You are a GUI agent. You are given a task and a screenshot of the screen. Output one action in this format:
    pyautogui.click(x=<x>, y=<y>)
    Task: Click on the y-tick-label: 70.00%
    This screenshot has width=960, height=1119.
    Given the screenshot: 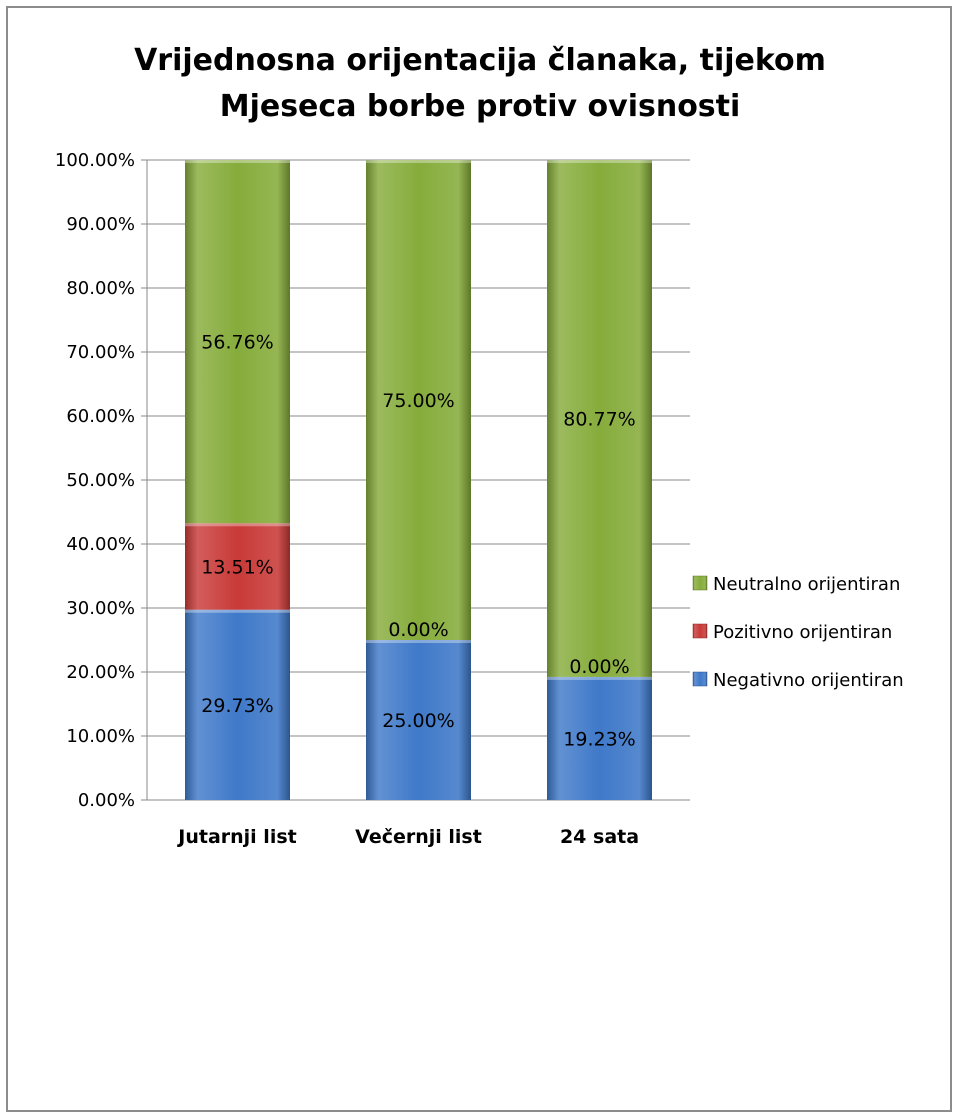 What is the action you would take?
    pyautogui.click(x=100, y=352)
    